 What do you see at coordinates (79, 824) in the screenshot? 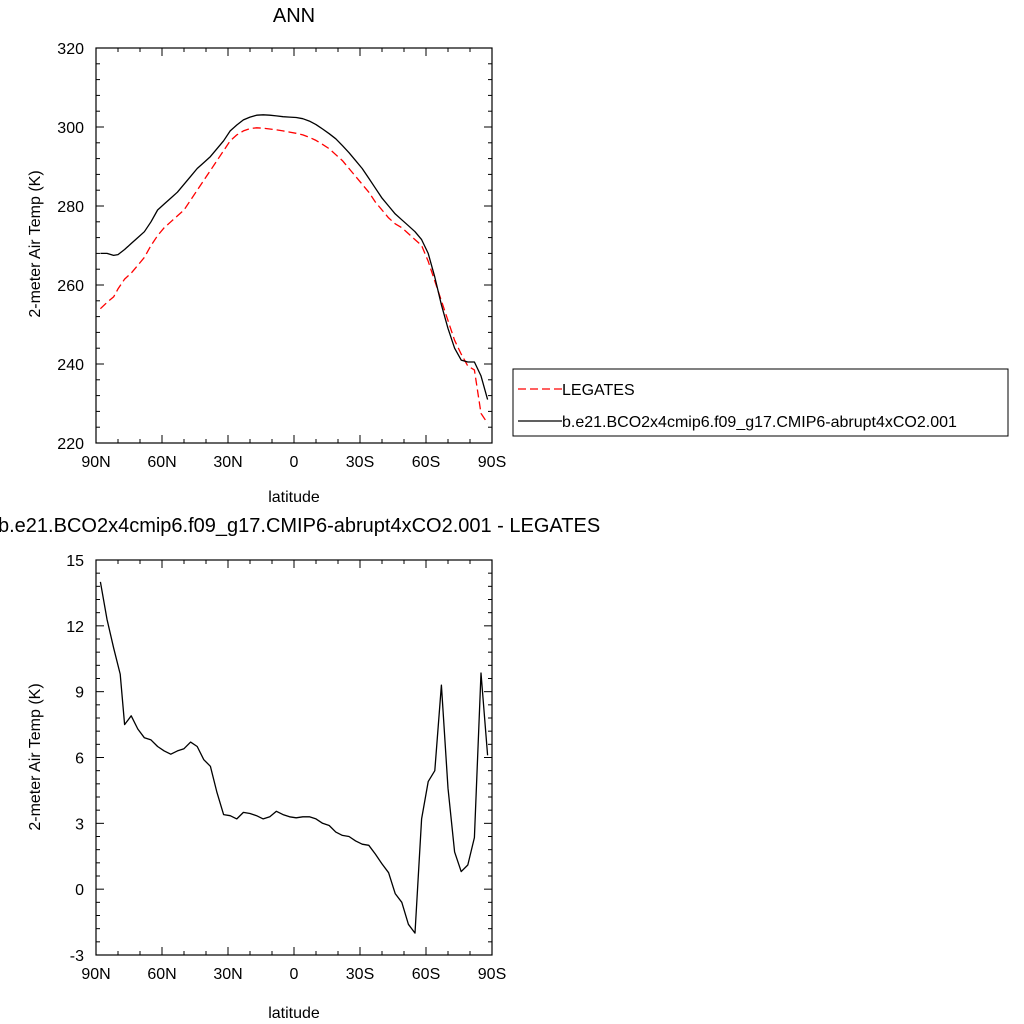
I see `y-tick-label: 3` at bounding box center [79, 824].